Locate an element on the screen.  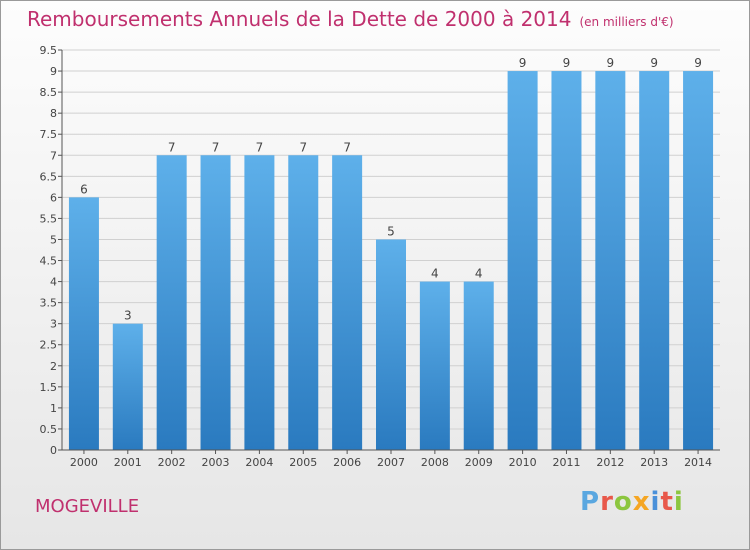
commune-name: MOGEVILLE is located at coordinates (87, 506).